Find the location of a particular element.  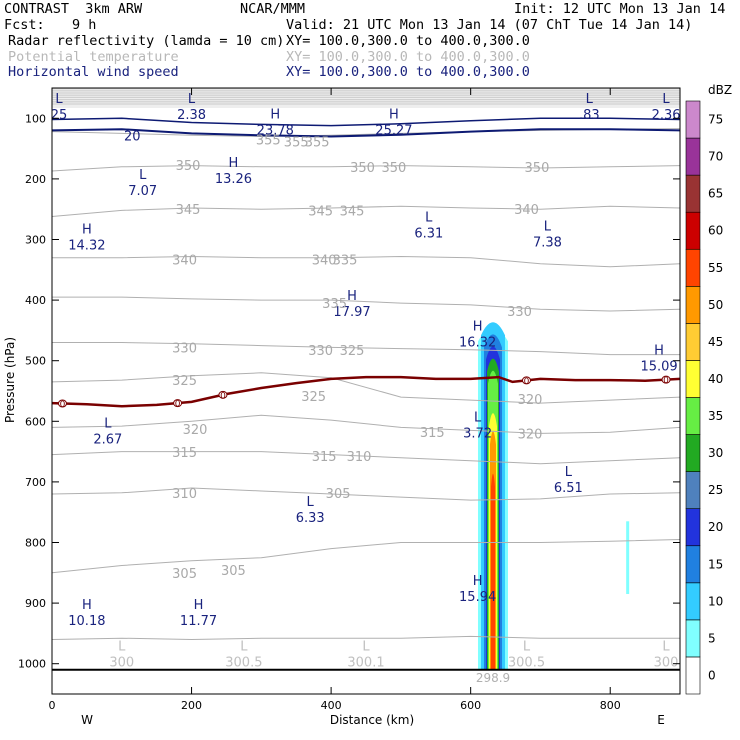

wind-value-label: 10.18 is located at coordinates (86, 621).